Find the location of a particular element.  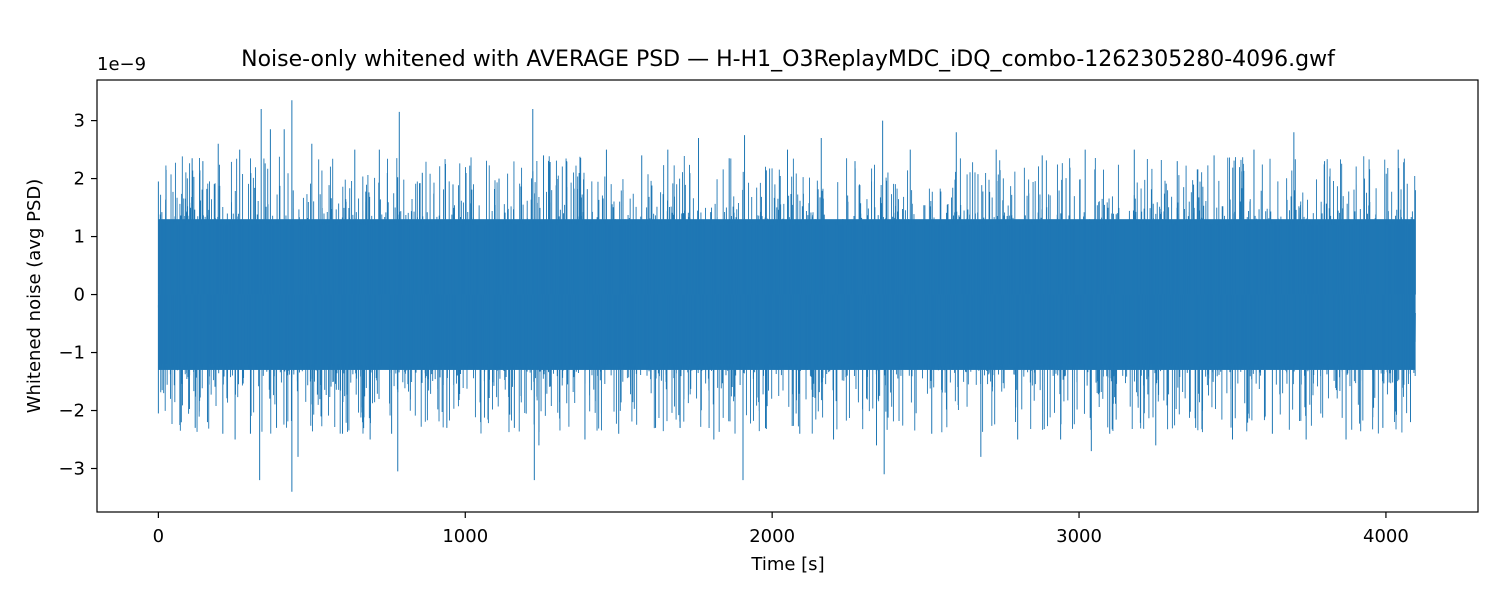

x-axis-label: Time [s] is located at coordinates (787, 564).